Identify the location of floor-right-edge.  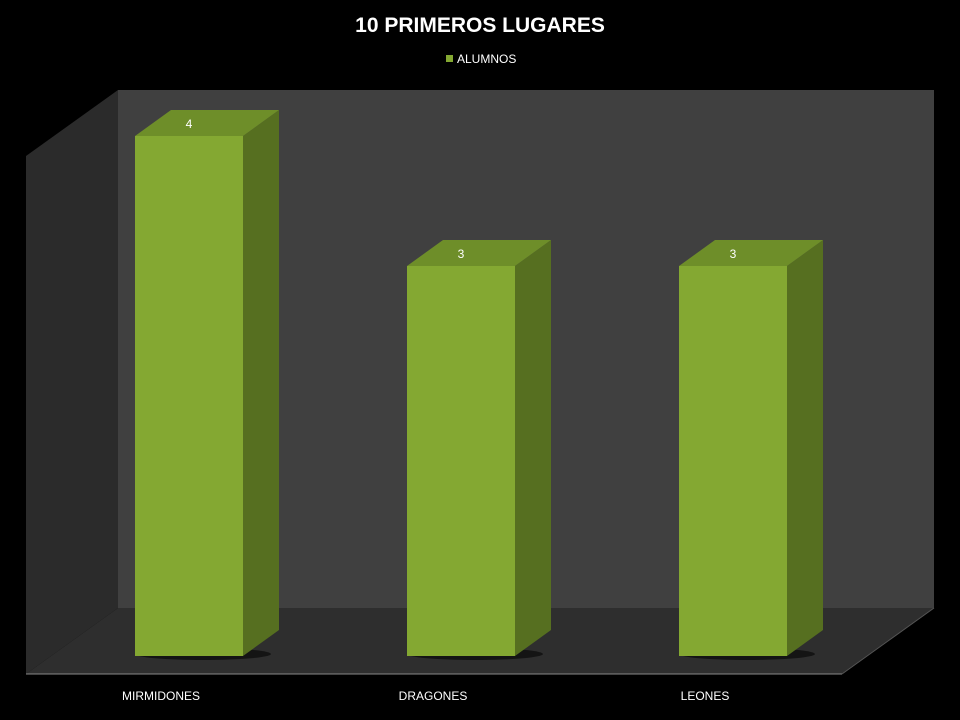
(888, 641).